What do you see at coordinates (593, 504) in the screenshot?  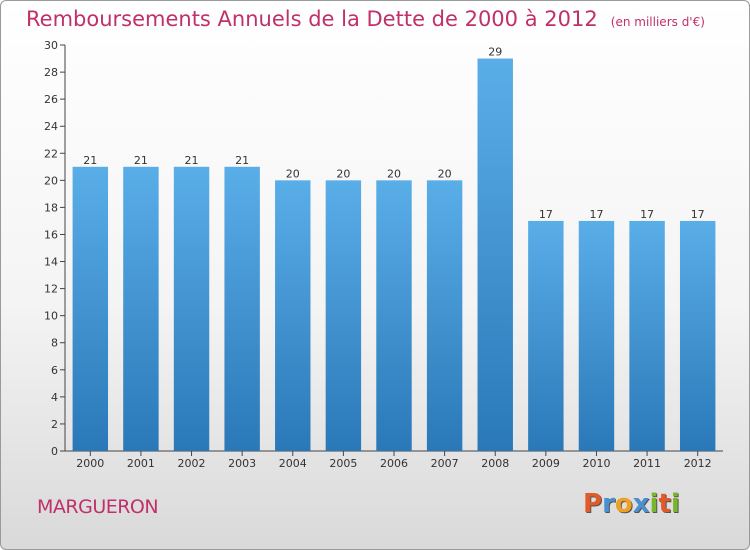 I see `logo-letter: P` at bounding box center [593, 504].